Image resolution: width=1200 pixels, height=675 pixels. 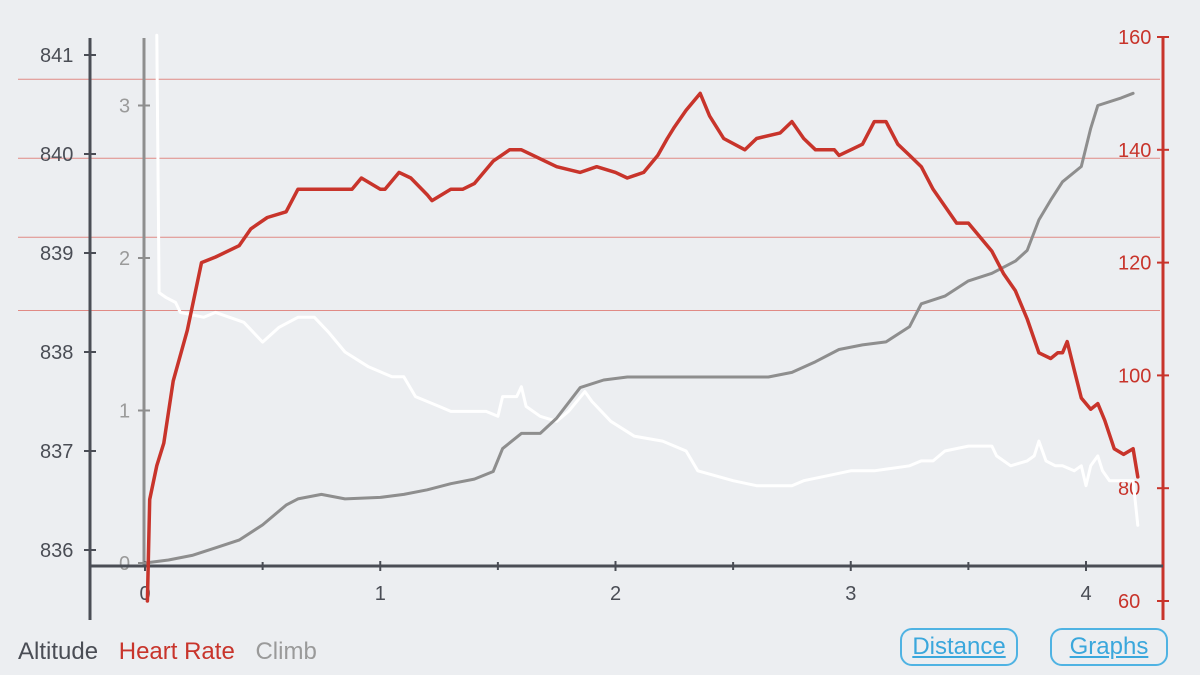 What do you see at coordinates (615, 594) in the screenshot?
I see `x-tick-label: 2` at bounding box center [615, 594].